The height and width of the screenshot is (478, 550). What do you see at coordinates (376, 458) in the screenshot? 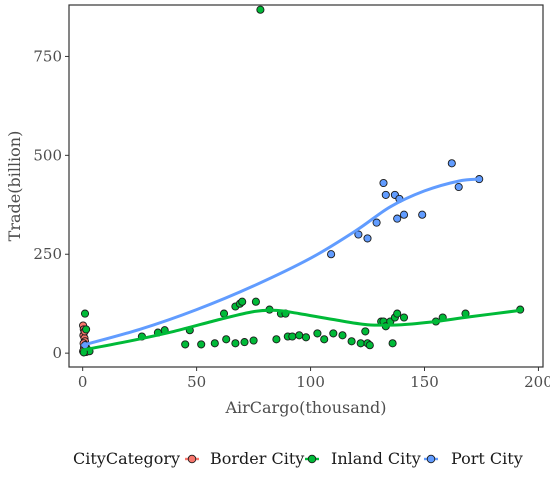
I see `legend-label-inland-city: Inland City` at bounding box center [376, 458].